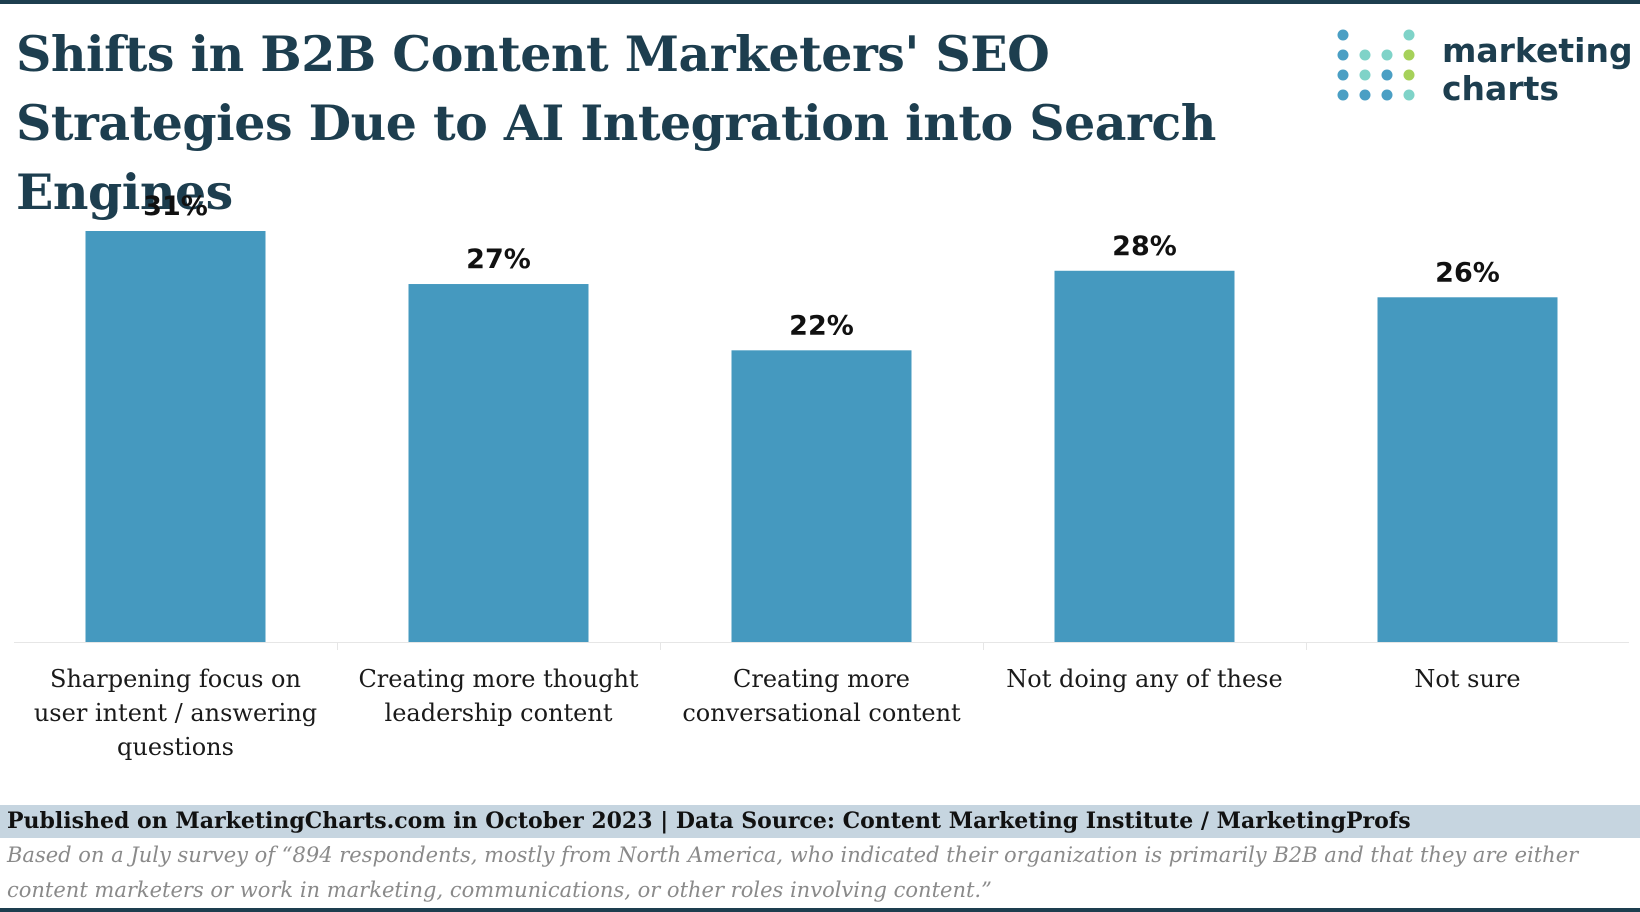  I want to click on logo-dots-icon, so click(1376, 65).